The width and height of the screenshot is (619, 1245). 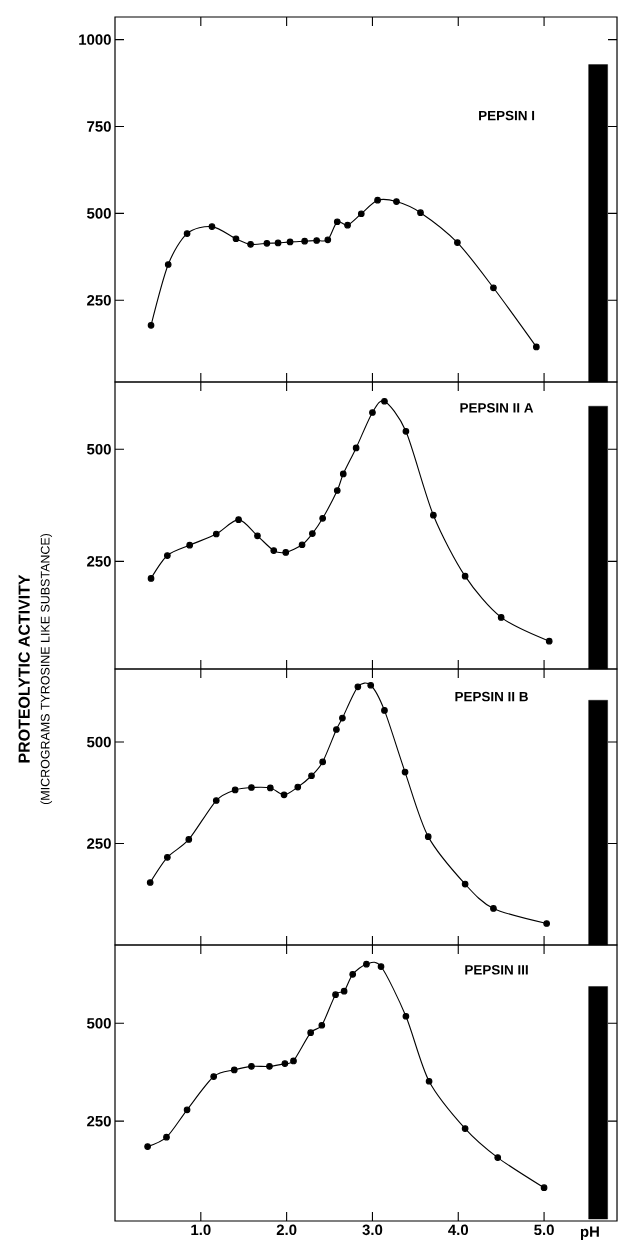 What do you see at coordinates (24, 668) in the screenshot?
I see `y-axis-title: PROTEOLYTIC ACTIVITY` at bounding box center [24, 668].